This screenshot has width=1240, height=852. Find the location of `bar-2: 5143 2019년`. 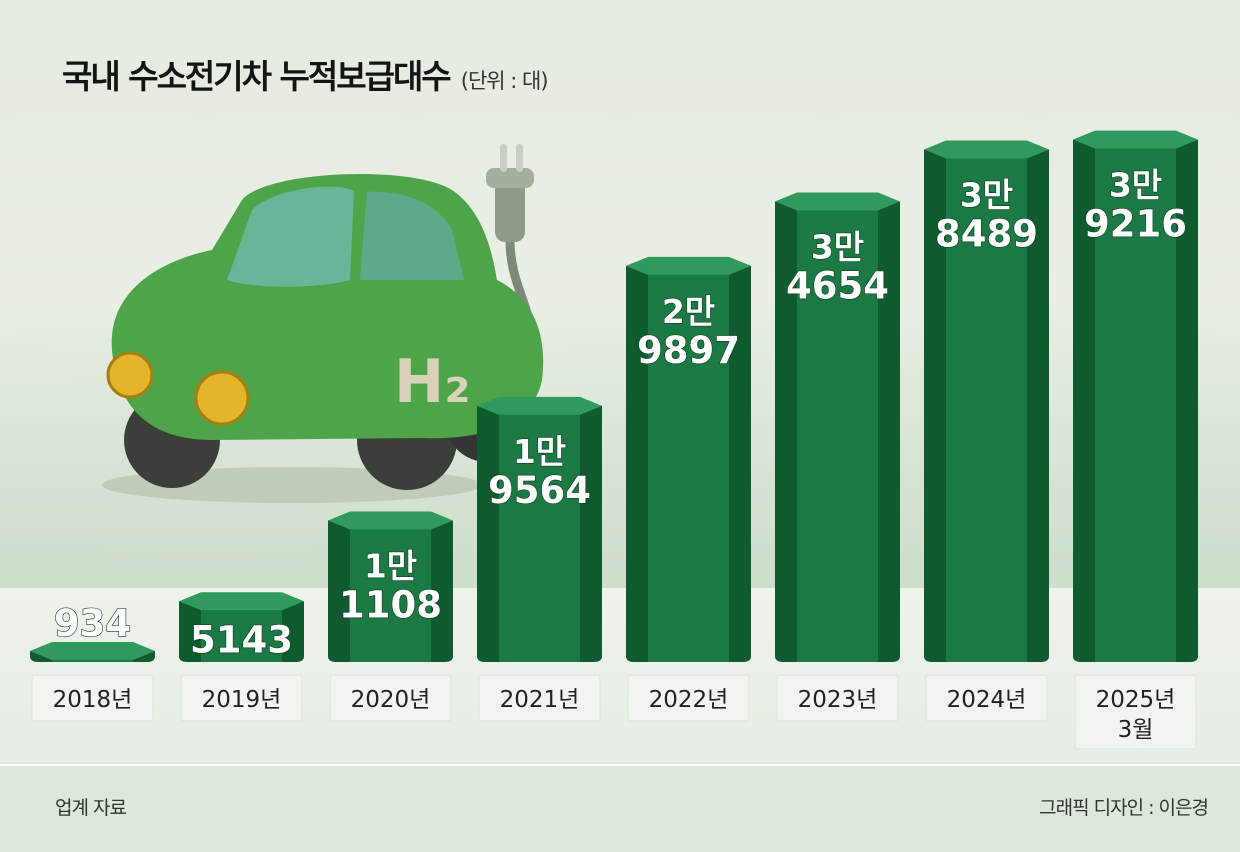

bar-2: 5143 2019년 is located at coordinates (241, 657).